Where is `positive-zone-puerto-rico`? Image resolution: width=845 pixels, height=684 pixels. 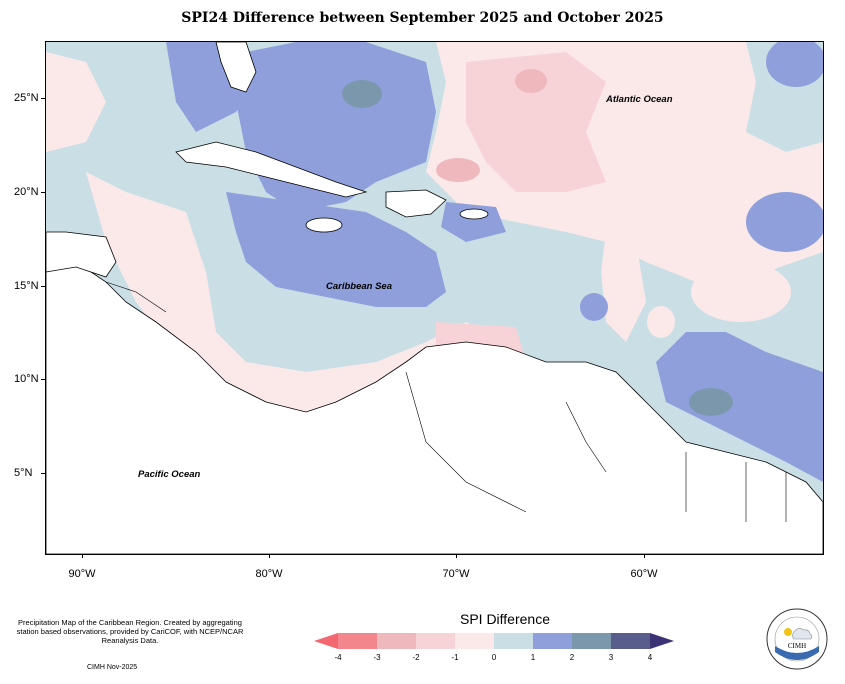
positive-zone-puerto-rico is located at coordinates (473, 222).